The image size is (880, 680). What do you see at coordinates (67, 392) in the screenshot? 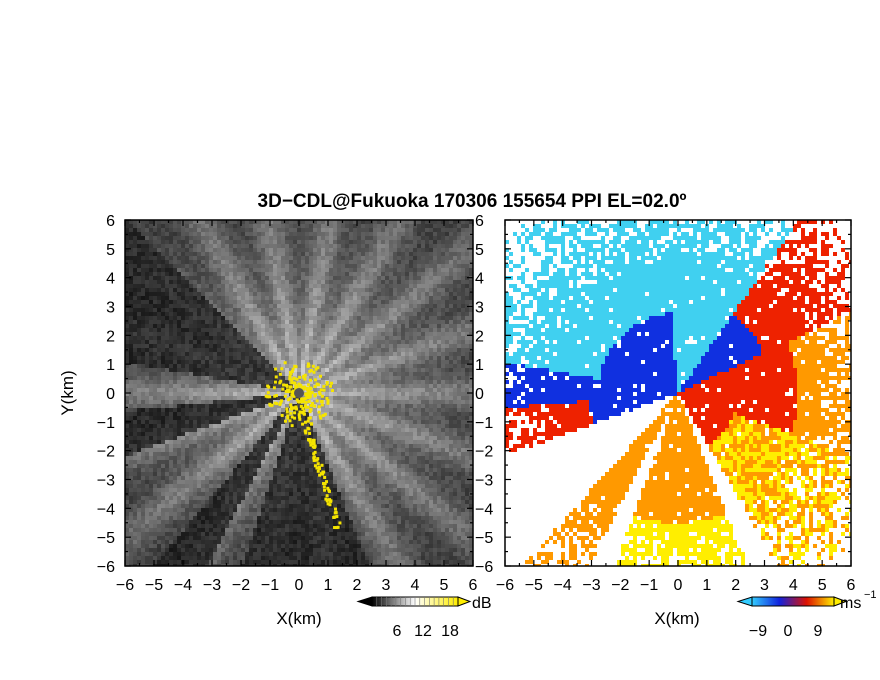
I see `y-axis-label: Y(km)` at bounding box center [67, 392].